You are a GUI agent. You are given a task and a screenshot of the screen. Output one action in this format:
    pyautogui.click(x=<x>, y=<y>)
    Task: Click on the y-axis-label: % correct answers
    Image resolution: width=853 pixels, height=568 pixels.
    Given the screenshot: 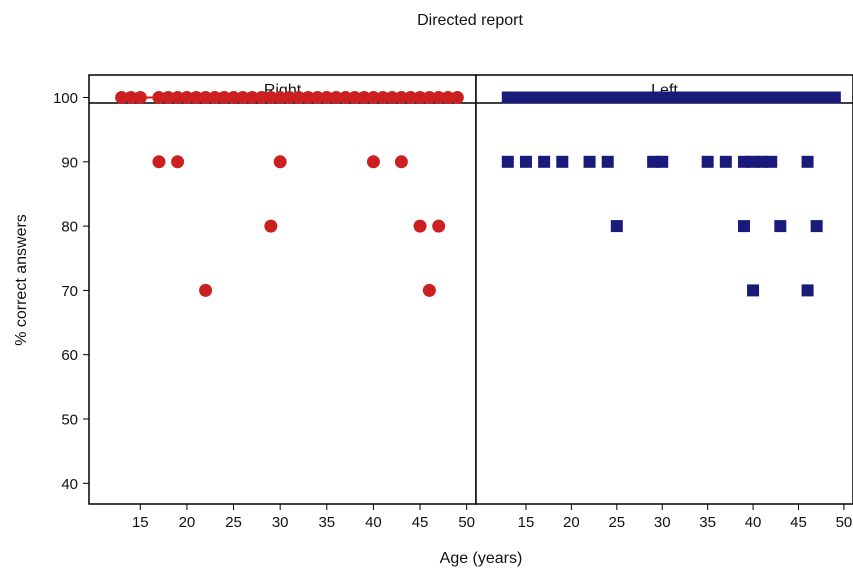 What is the action you would take?
    pyautogui.click(x=21, y=280)
    